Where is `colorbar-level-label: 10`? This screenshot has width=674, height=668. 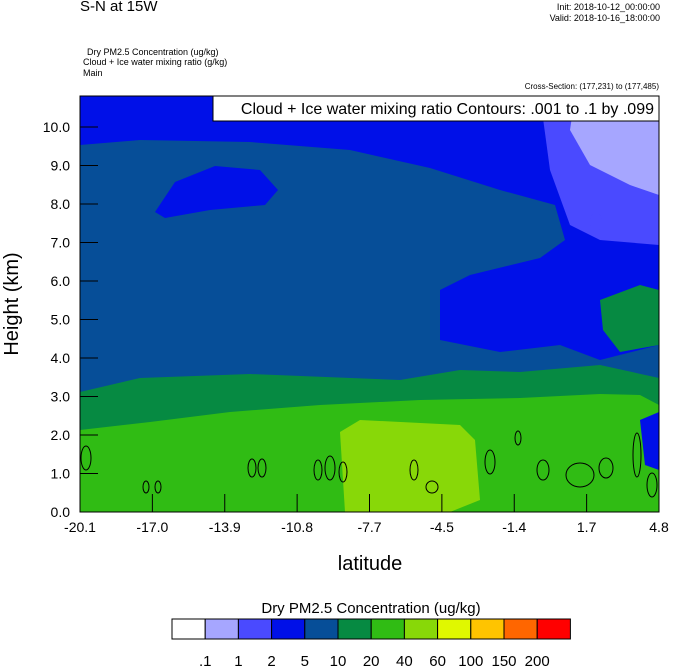 colorbar-level-label: 10 is located at coordinates (338, 660).